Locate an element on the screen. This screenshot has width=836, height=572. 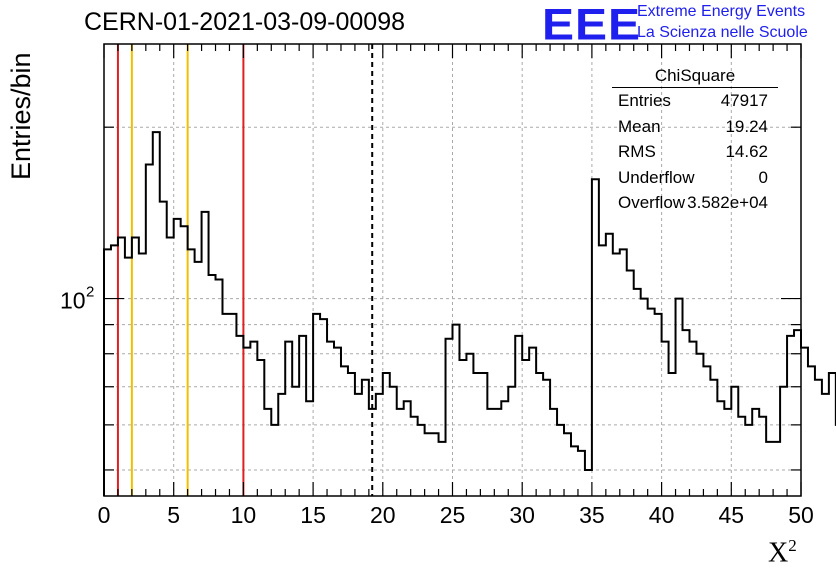
stats-name: ChiSquare is located at coordinates (695, 77).